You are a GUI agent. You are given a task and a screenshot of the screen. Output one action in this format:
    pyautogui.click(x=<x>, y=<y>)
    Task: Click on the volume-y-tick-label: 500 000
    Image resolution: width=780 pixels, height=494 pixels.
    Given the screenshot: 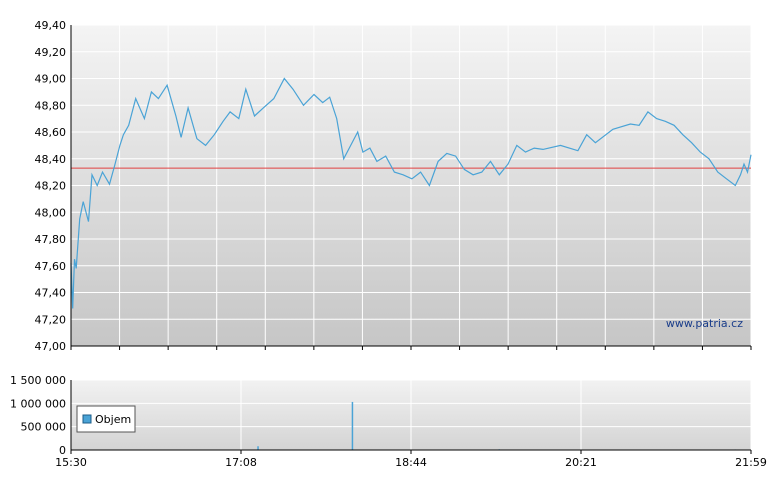 What is the action you would take?
    pyautogui.click(x=44, y=427)
    